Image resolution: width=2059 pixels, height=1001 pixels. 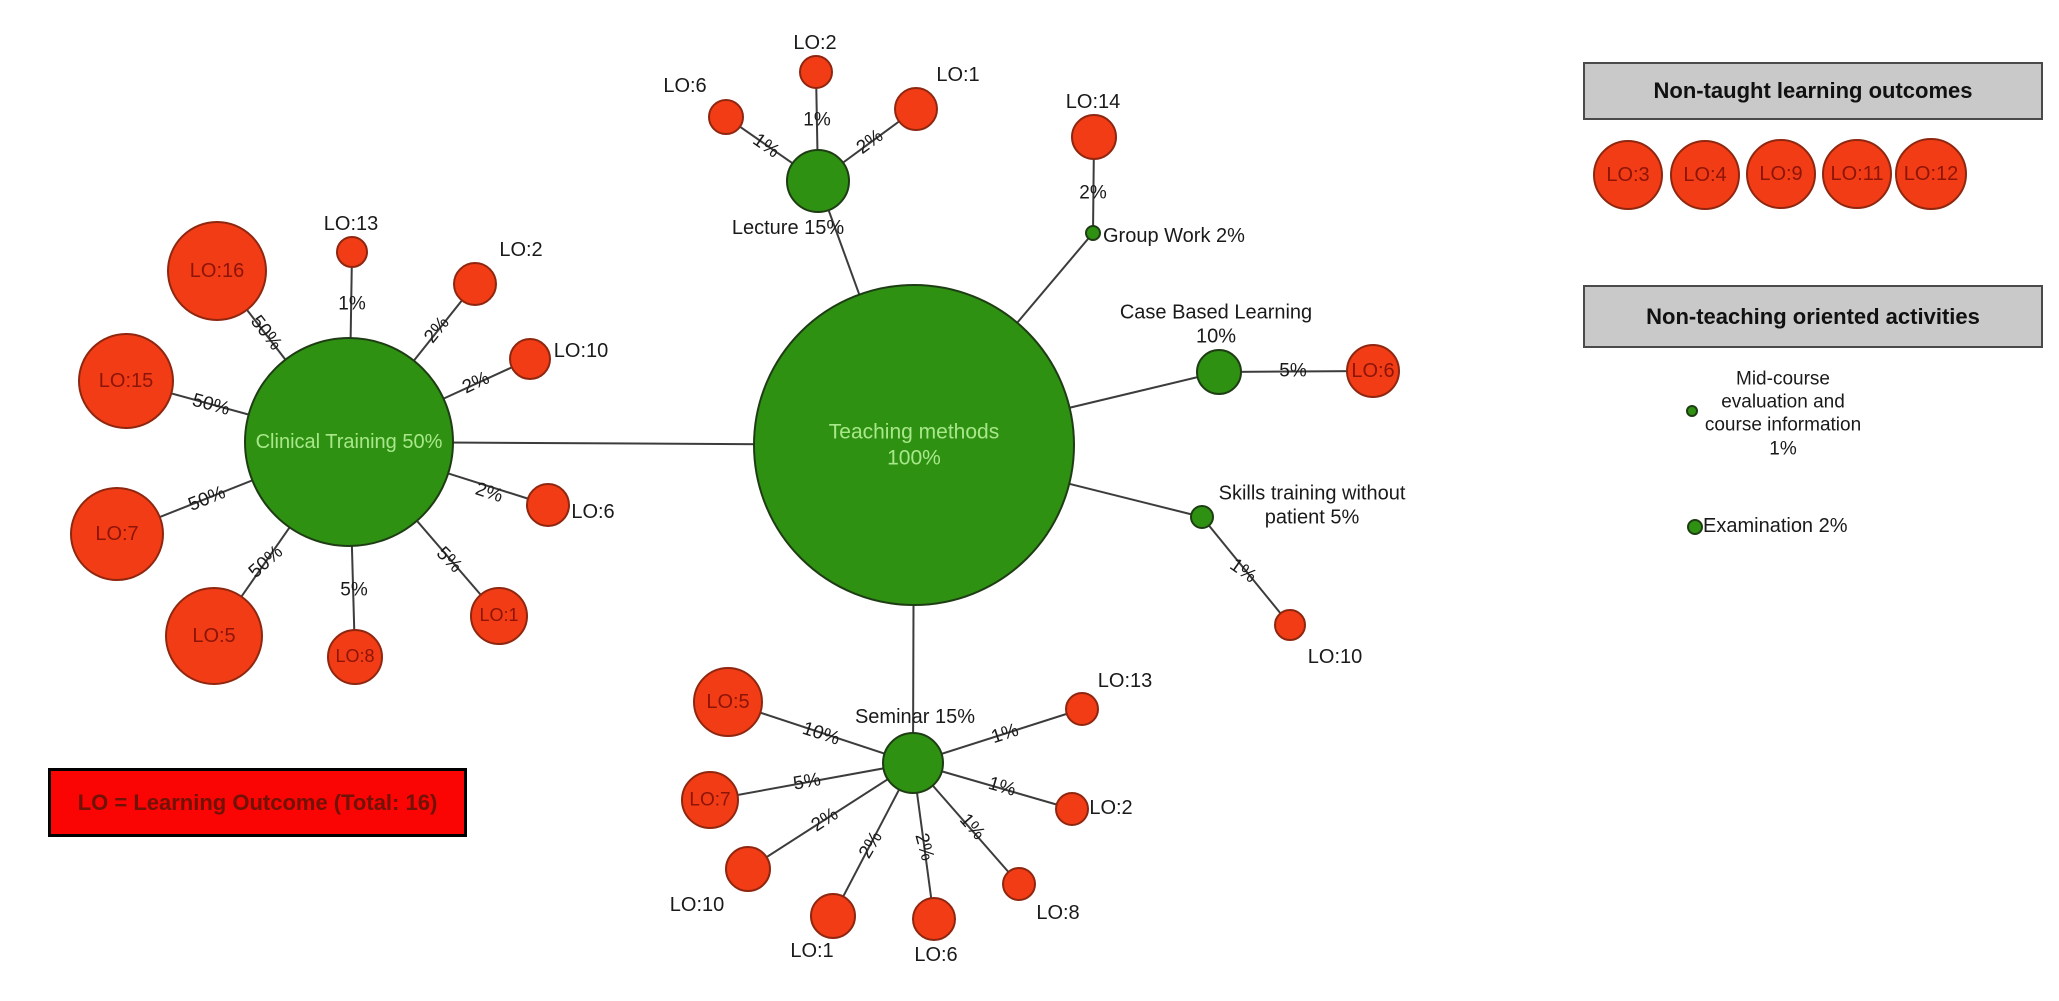 What do you see at coordinates (818, 181) in the screenshot?
I see `node-lecture` at bounding box center [818, 181].